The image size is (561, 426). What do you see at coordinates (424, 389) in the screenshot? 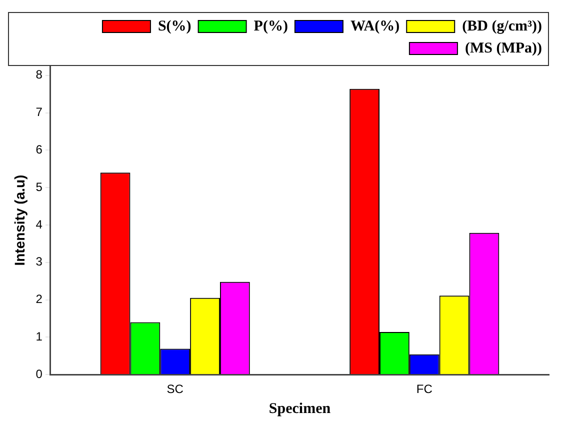
I see `x-tick-label: FC` at bounding box center [424, 389].